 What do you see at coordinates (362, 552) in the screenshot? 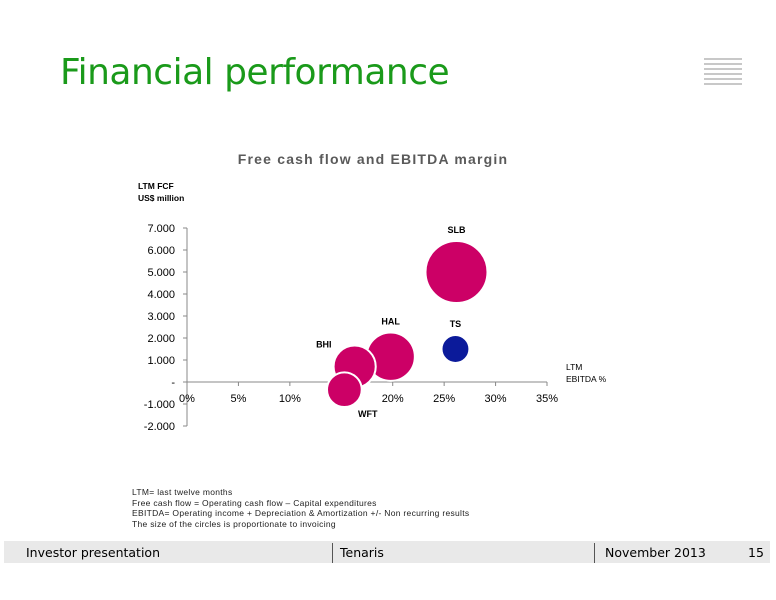
I see `footer-company: Tenaris` at bounding box center [362, 552].